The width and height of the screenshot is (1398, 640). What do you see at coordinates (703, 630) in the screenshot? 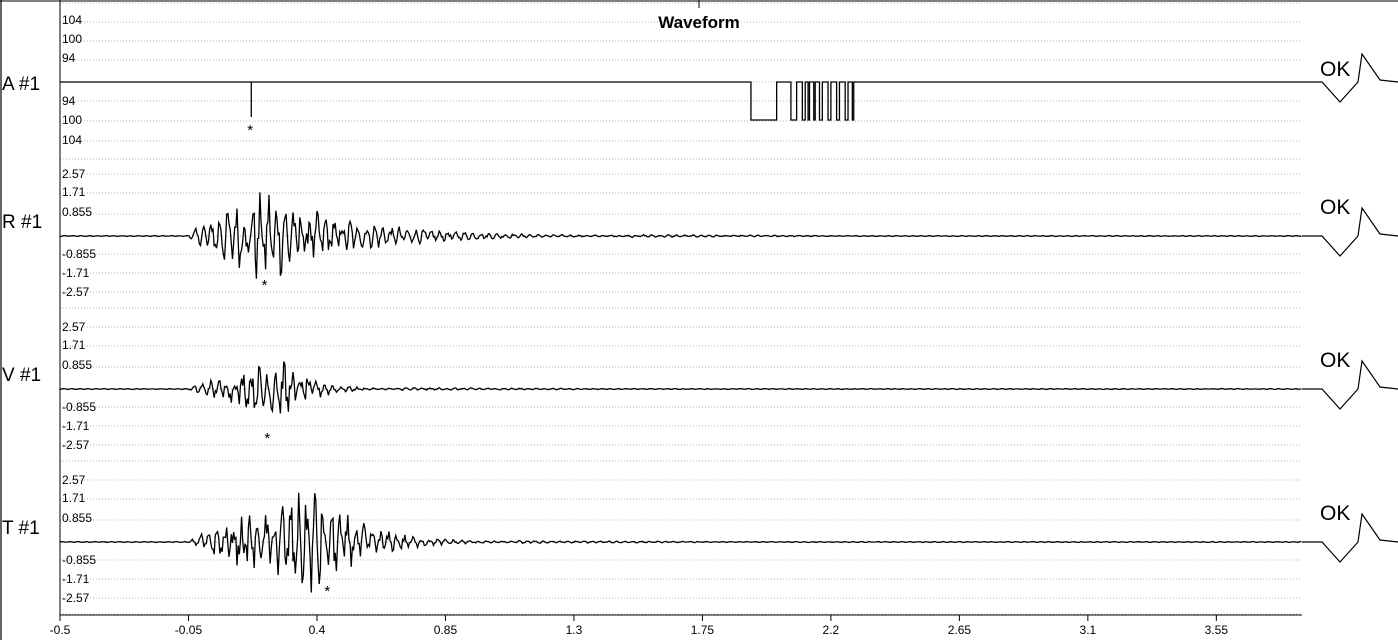
I see `x-tick-label: 1.75` at bounding box center [703, 630].